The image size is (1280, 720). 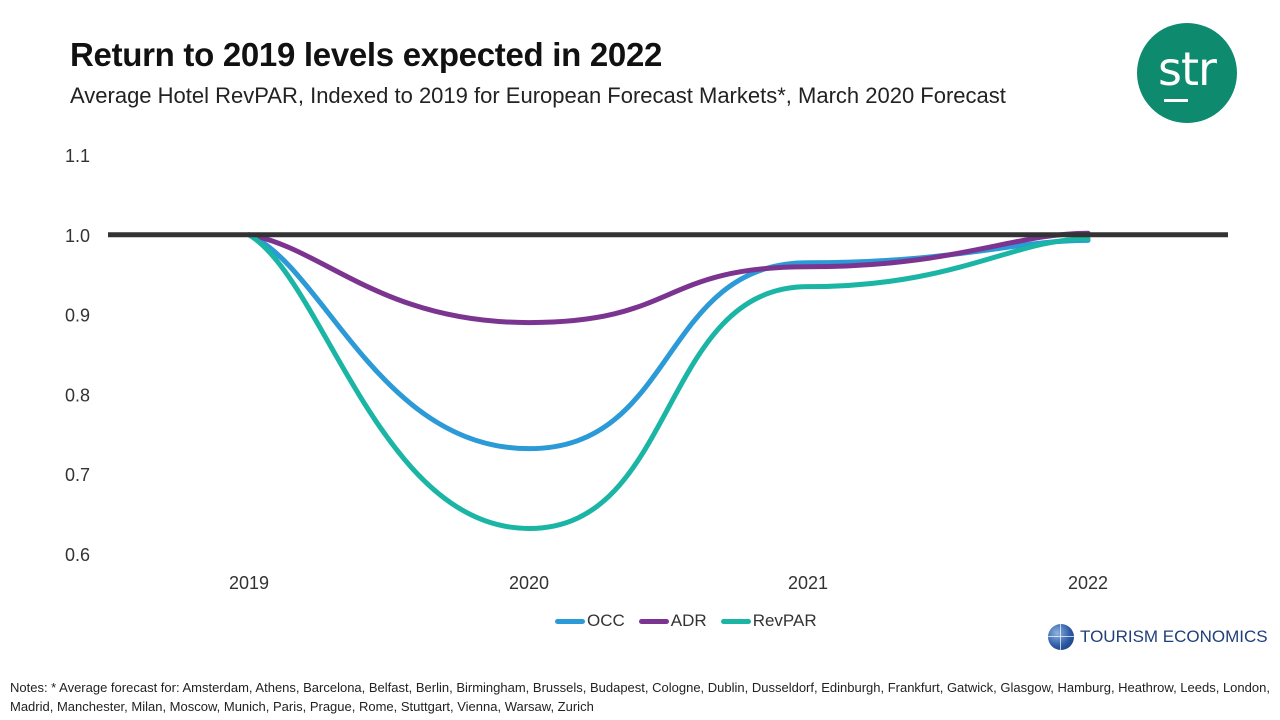 I want to click on y-tick-label: 1.0, so click(x=77, y=236).